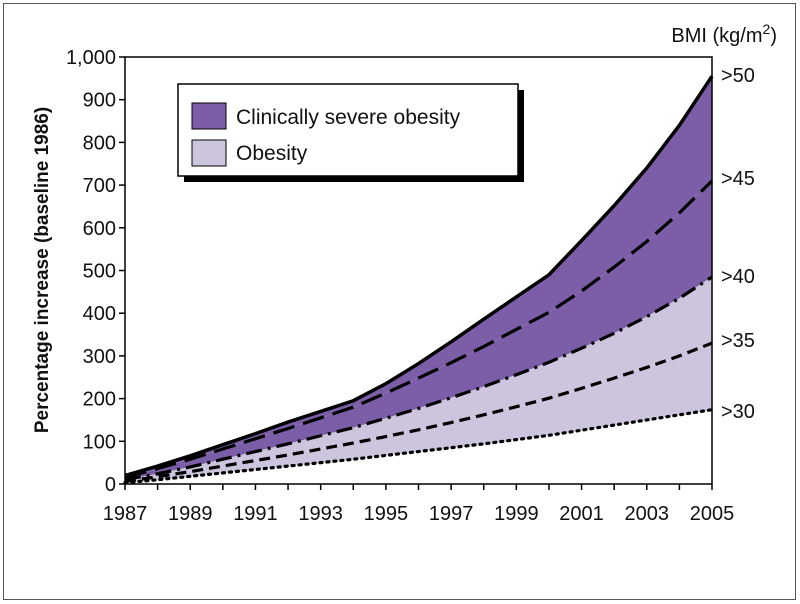 The width and height of the screenshot is (800, 604). Describe the element at coordinates (99, 143) in the screenshot. I see `y-tick-label: 800` at that location.